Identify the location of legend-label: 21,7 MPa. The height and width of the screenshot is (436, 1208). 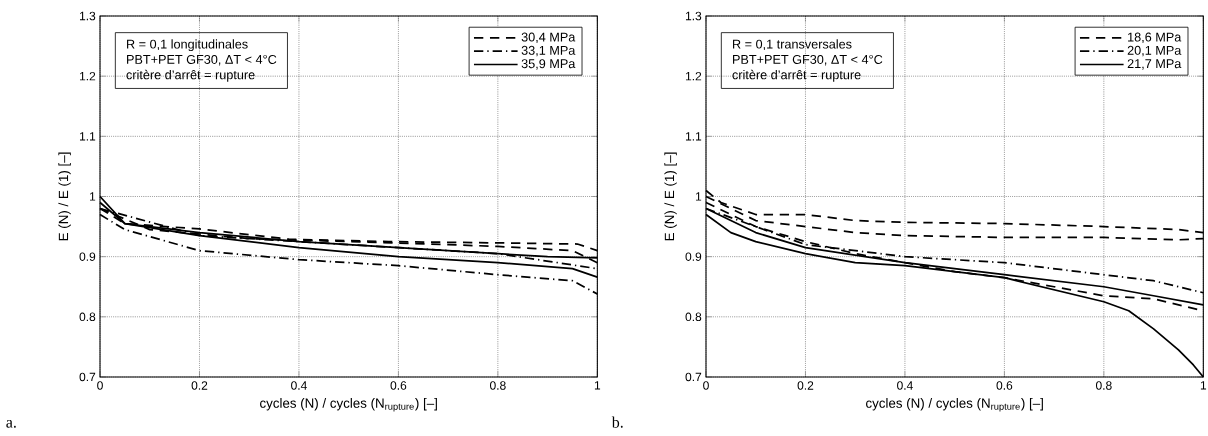
(1154, 64).